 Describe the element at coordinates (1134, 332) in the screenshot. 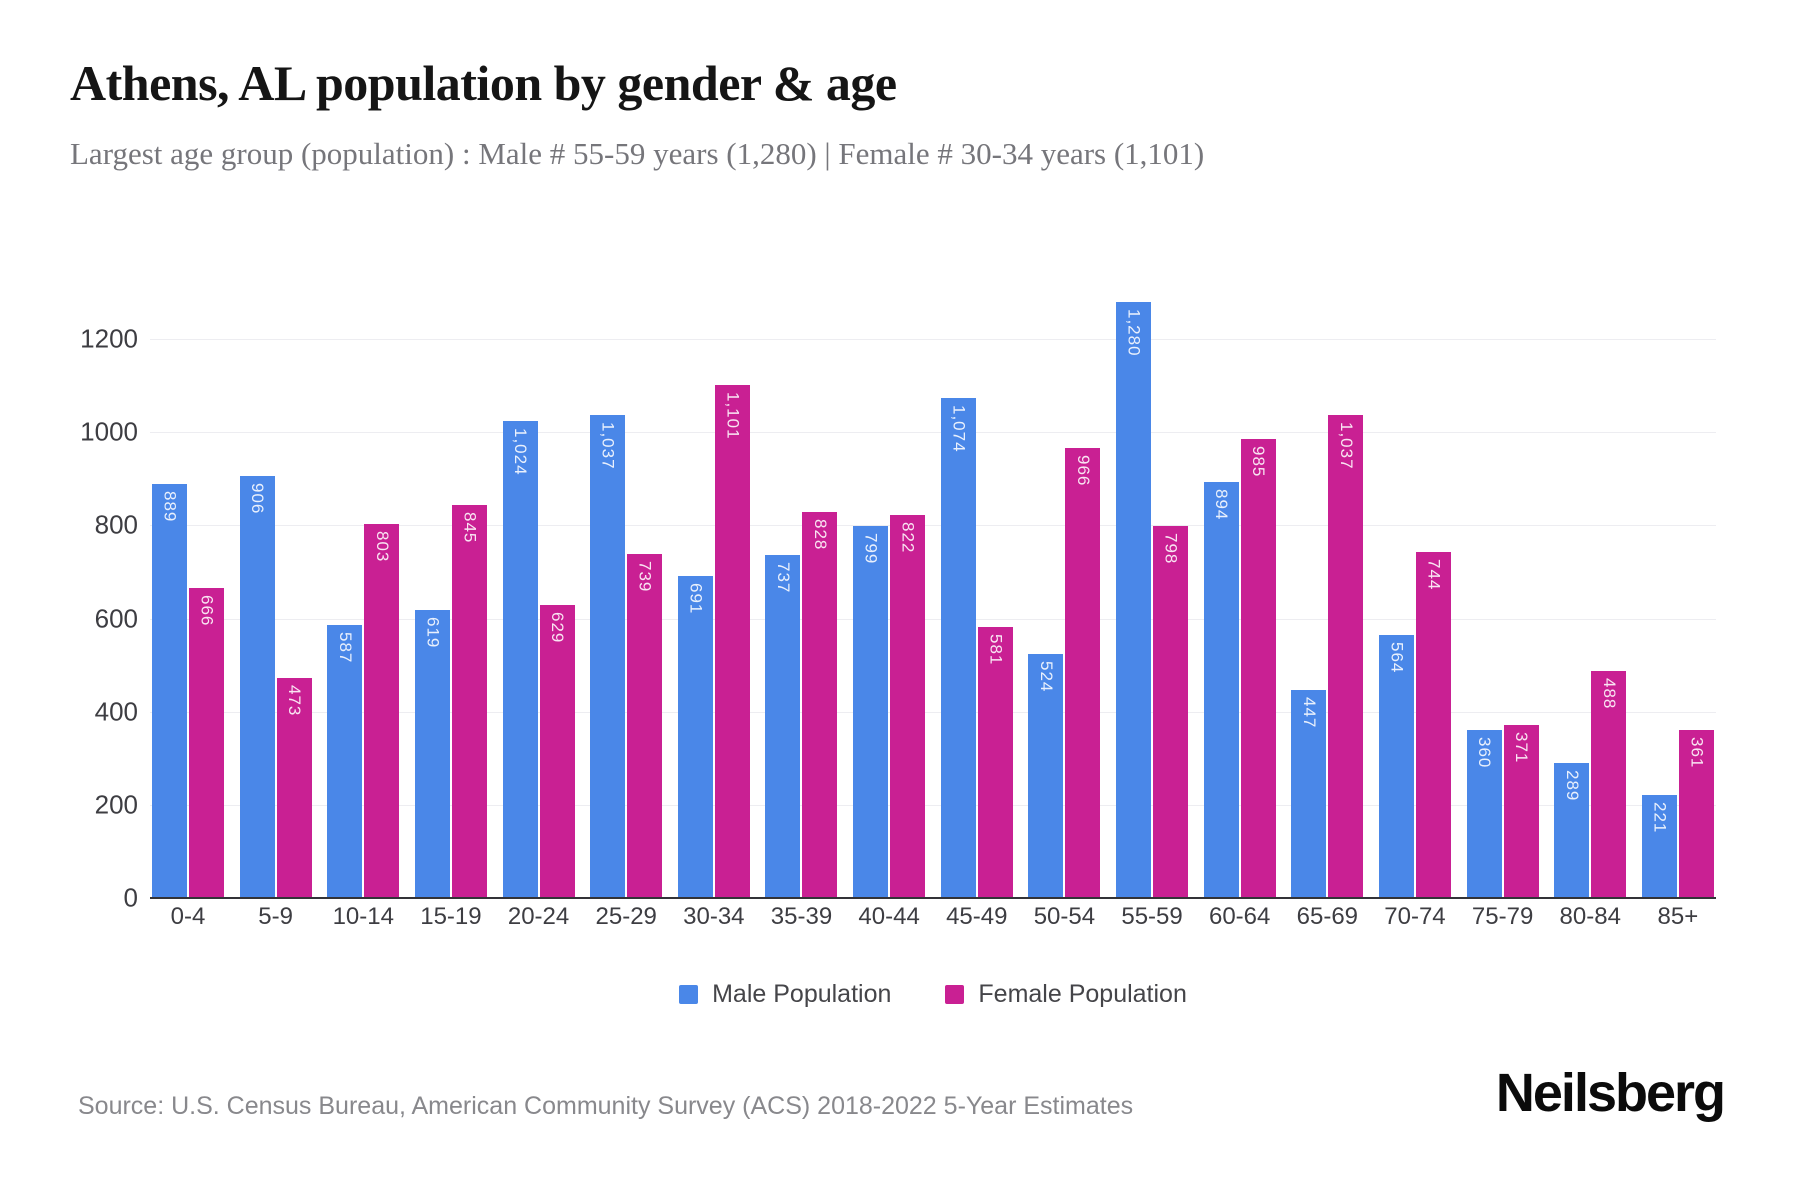

I see `bar-value-label: 1,280` at that location.